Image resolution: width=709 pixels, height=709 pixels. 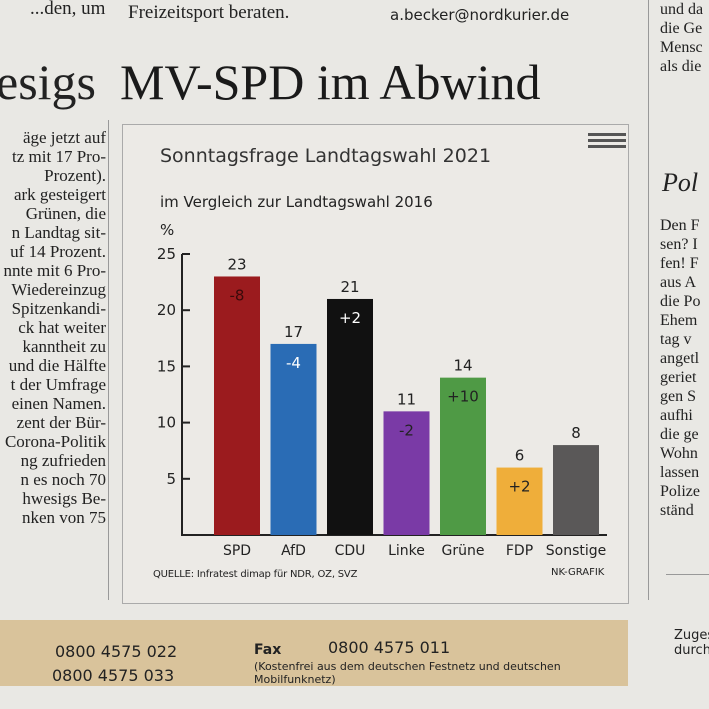 What do you see at coordinates (293, 439) in the screenshot?
I see `bar-afd` at bounding box center [293, 439].